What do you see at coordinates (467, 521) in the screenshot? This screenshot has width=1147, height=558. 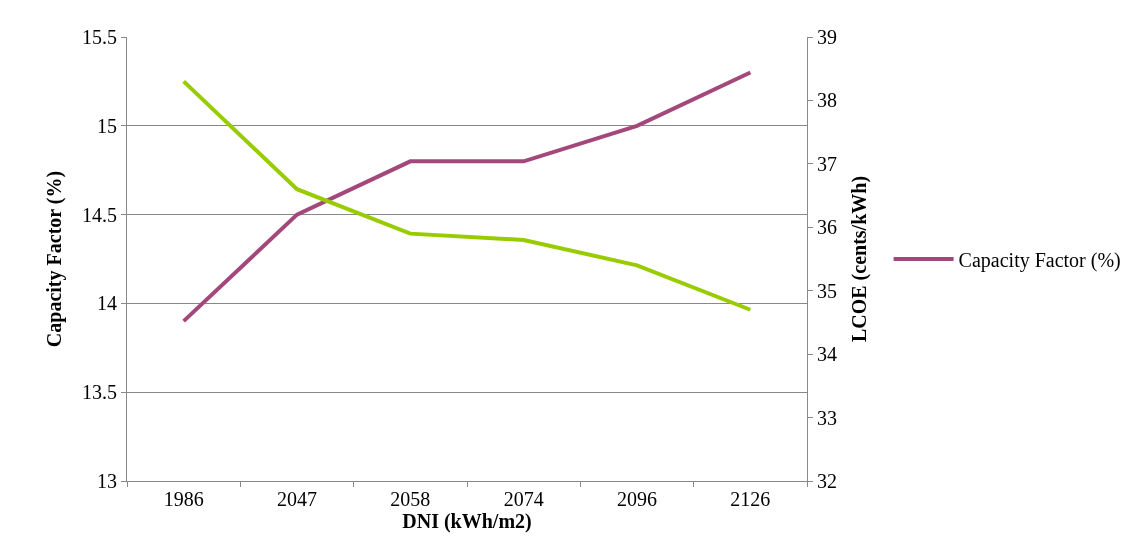 I see `x-axis-title: DNI (kWh/m2)` at bounding box center [467, 521].